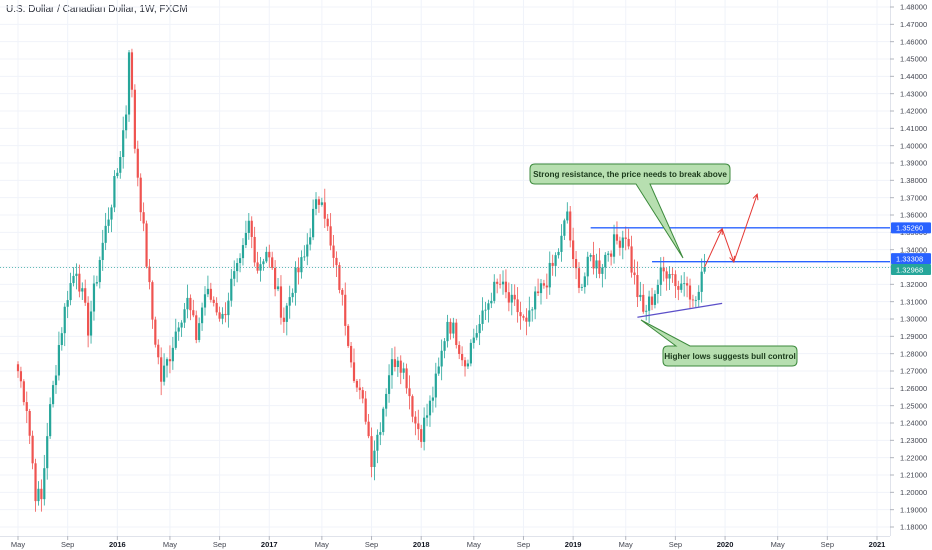  Describe the element at coordinates (913, 145) in the screenshot. I see `y-tick-label: 1.40000` at that location.